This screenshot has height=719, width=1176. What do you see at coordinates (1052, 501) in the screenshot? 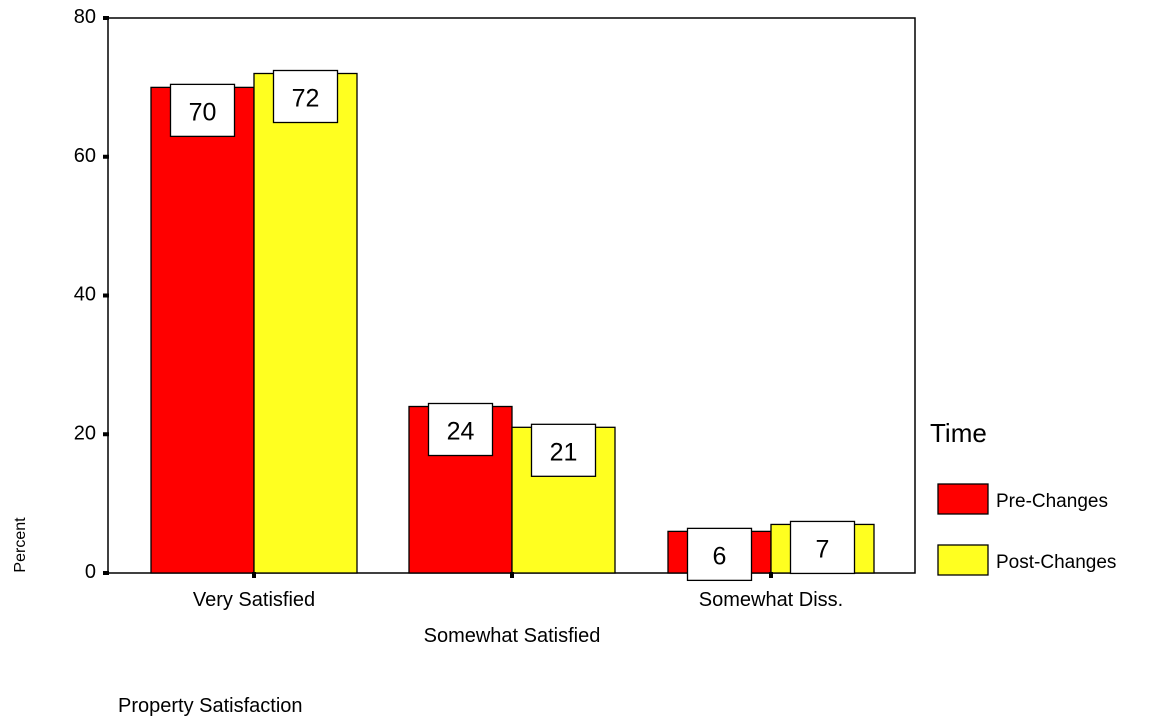
I see `legend-label: Pre-Changes` at bounding box center [1052, 501].